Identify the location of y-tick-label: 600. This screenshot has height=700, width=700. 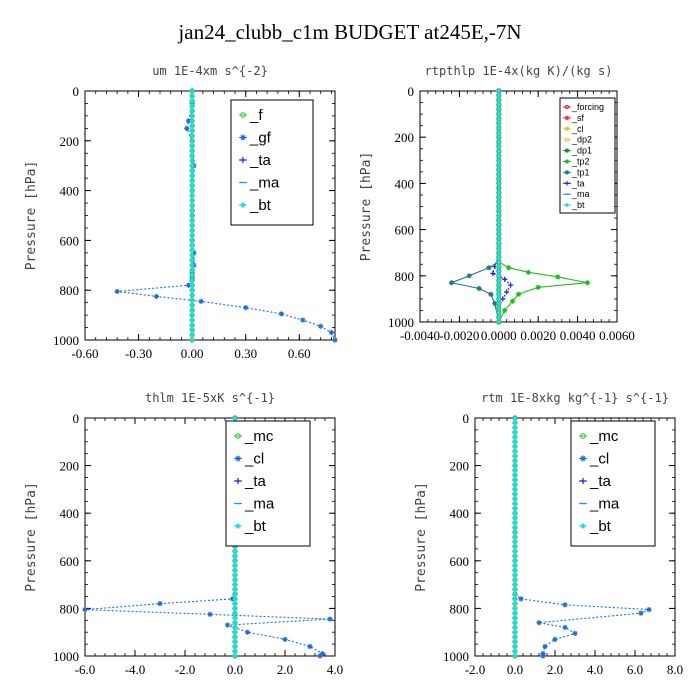
(70, 561).